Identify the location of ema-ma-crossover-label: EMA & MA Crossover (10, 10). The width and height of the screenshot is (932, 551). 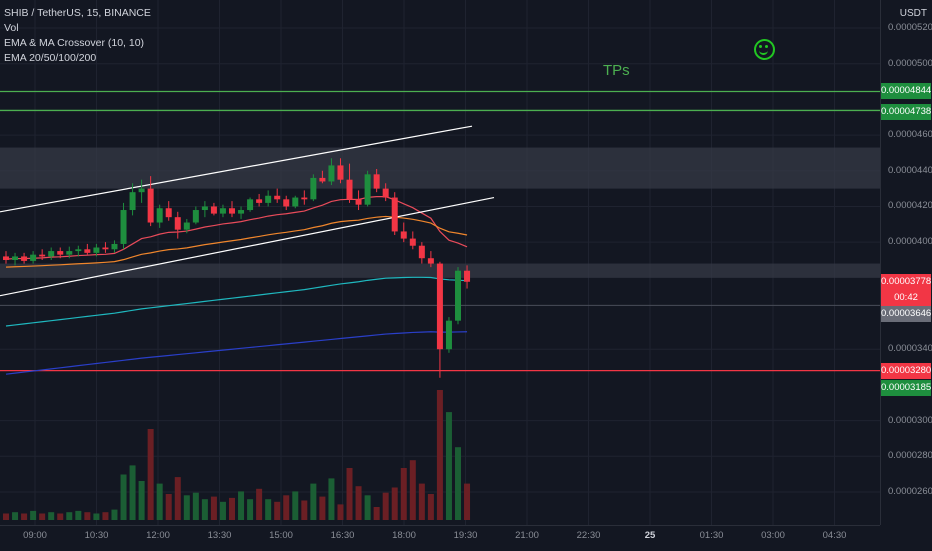
(74, 43).